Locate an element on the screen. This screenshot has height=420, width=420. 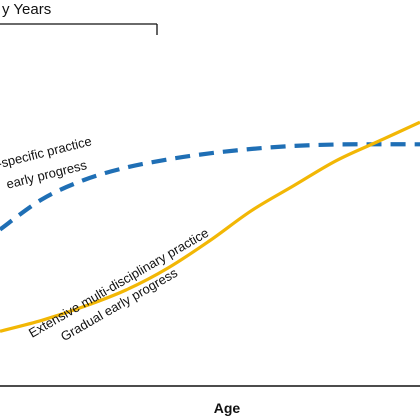
series-diversified-label-1: Extensive multi-disciplinary practice is located at coordinates (118, 283).